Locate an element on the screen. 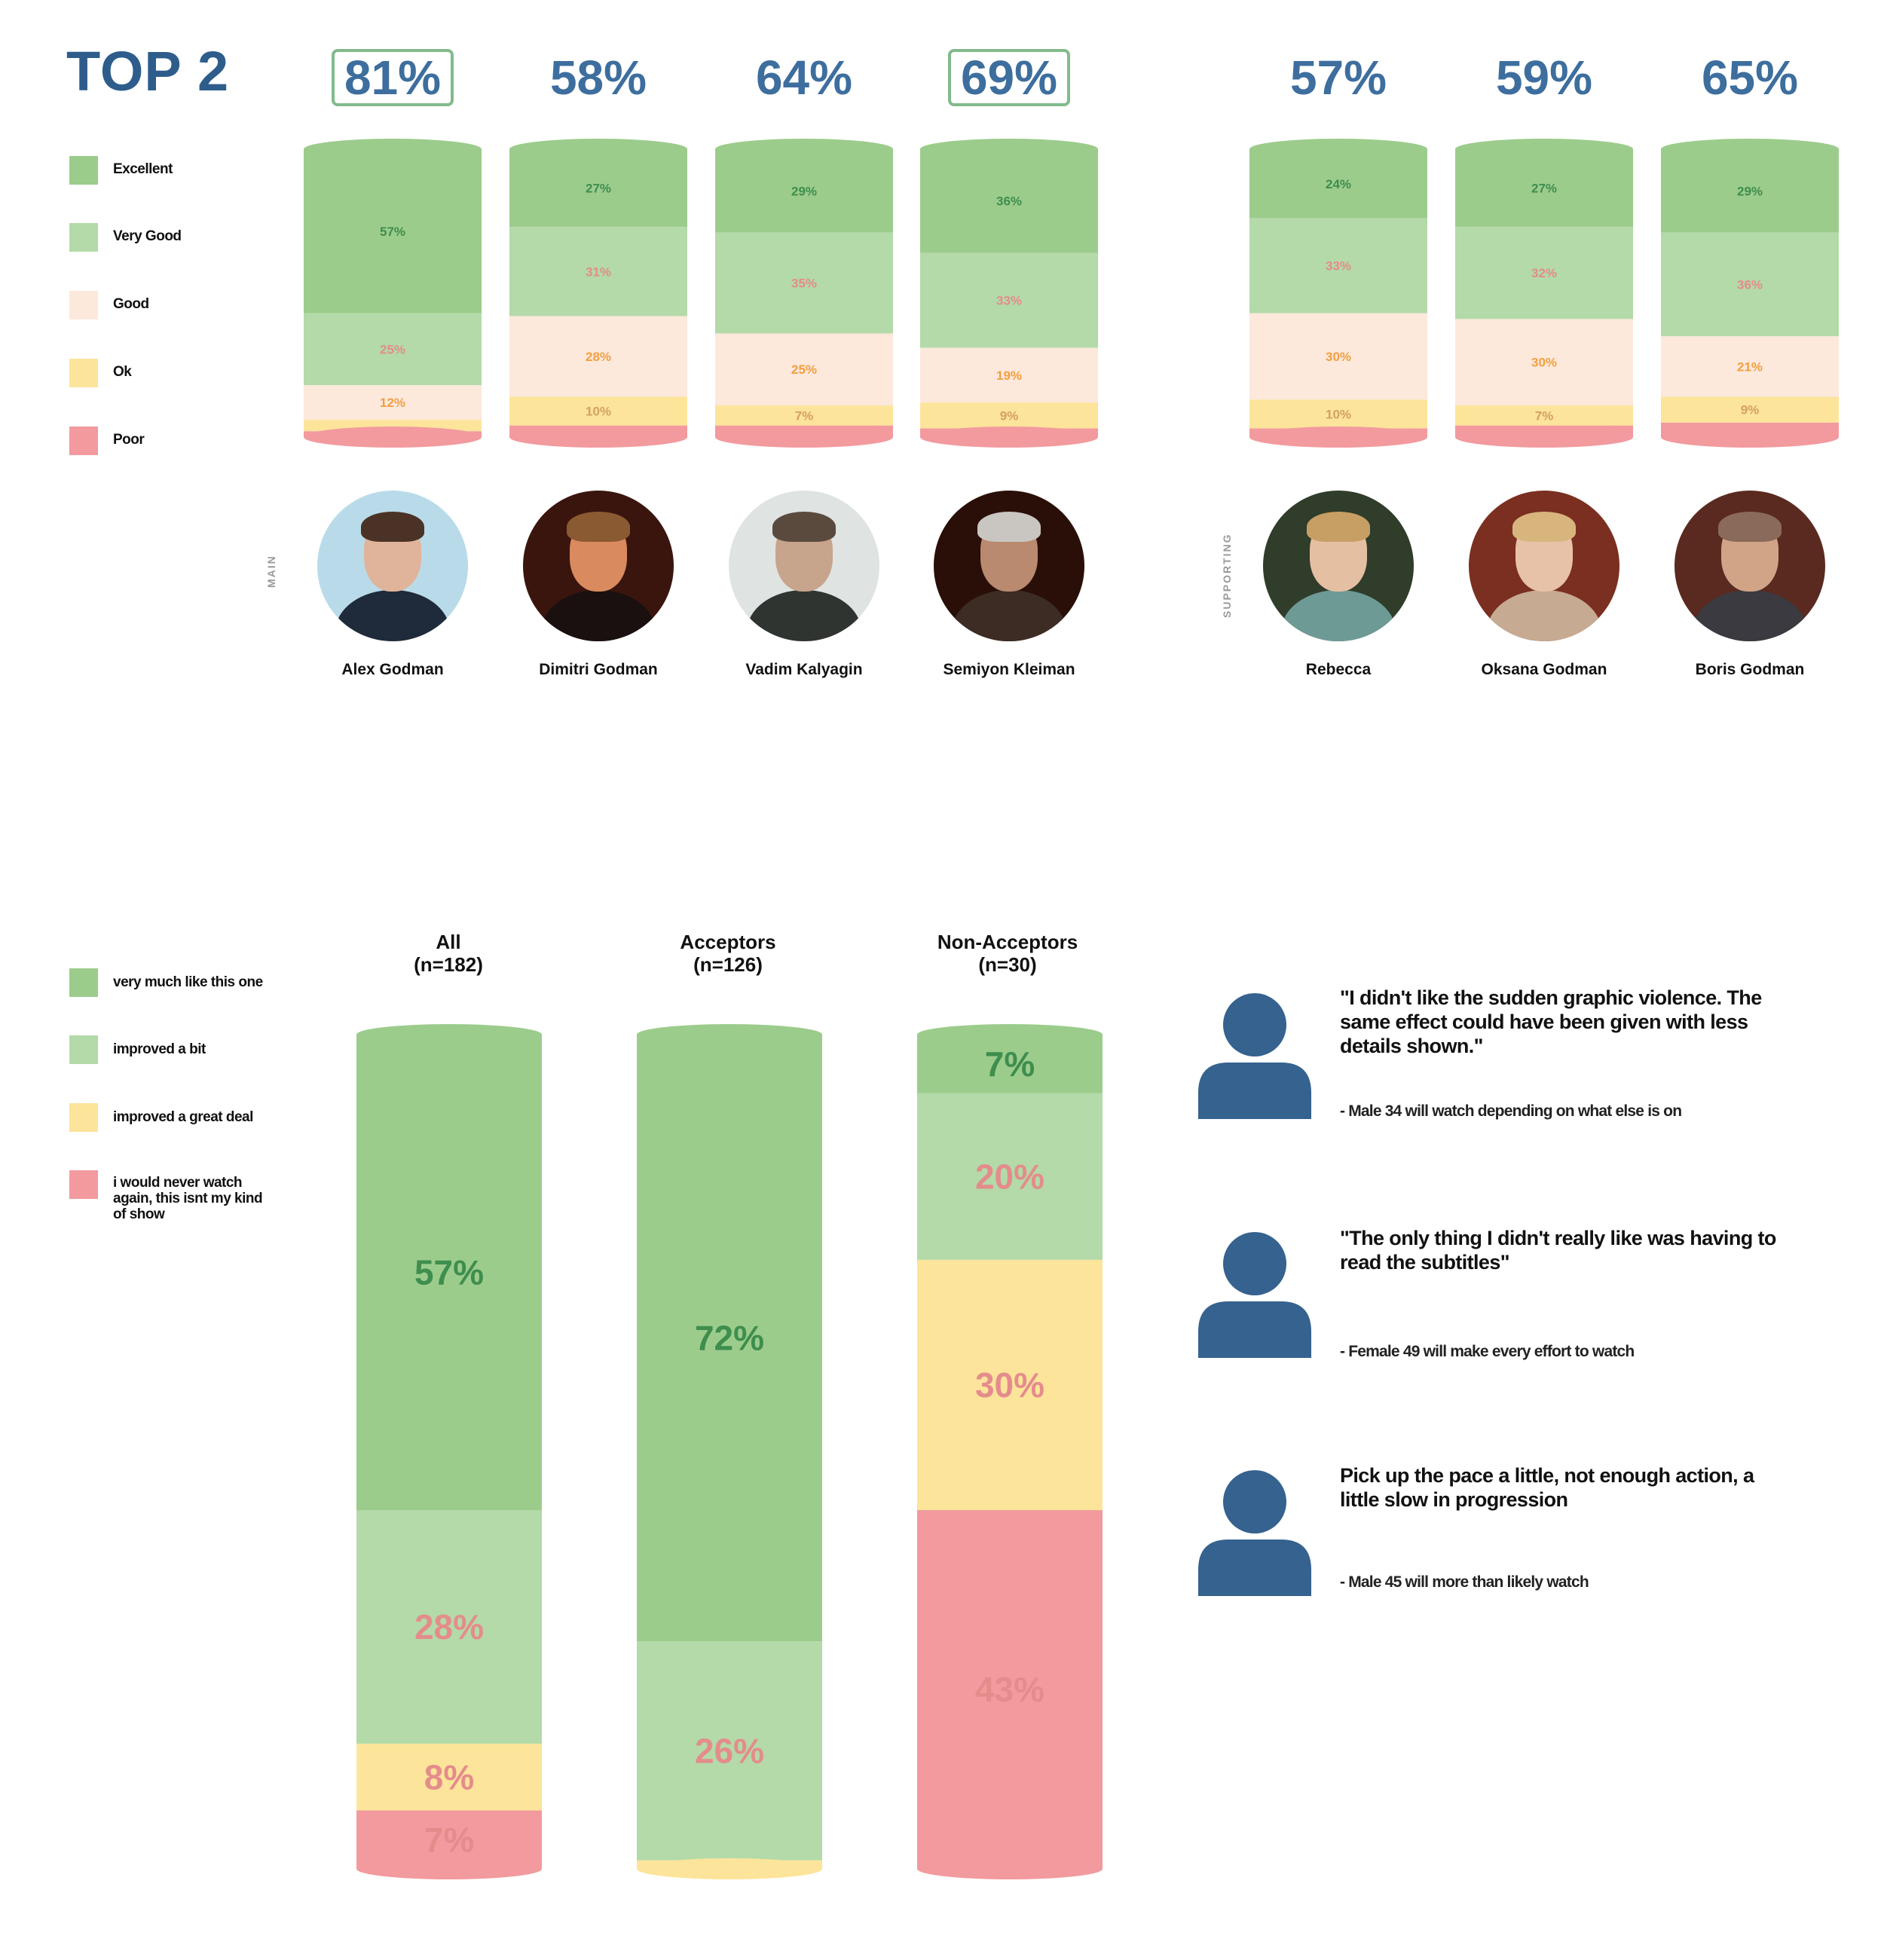 The image size is (1884, 1960). bar-value-label: 21% is located at coordinates (1750, 366).